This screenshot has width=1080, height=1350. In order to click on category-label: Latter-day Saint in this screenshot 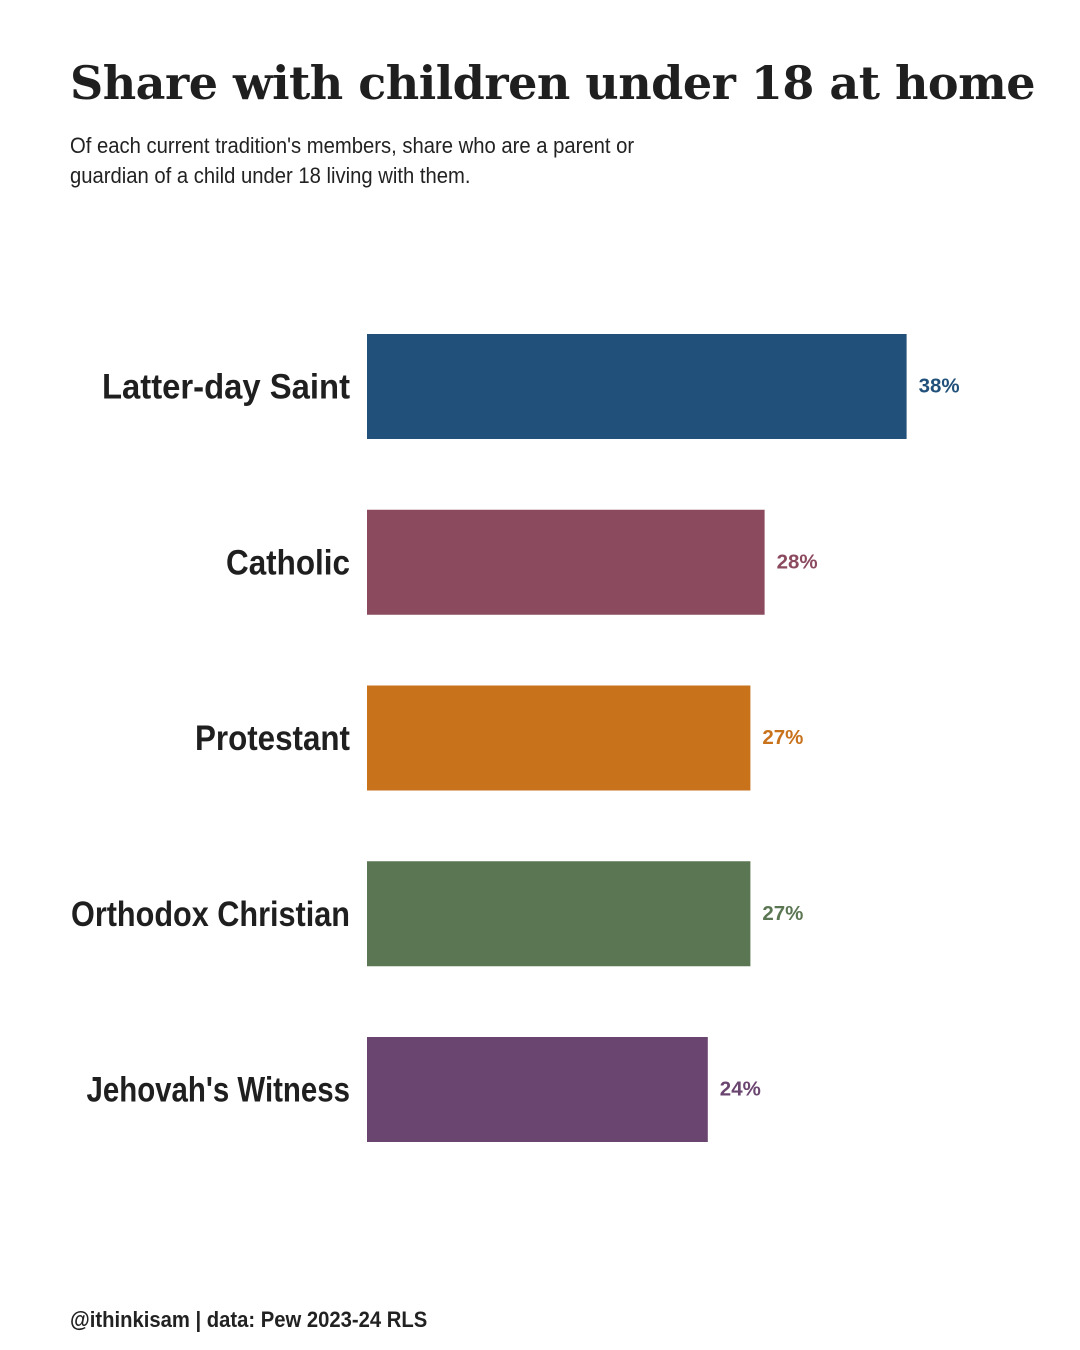, I will do `click(226, 387)`.